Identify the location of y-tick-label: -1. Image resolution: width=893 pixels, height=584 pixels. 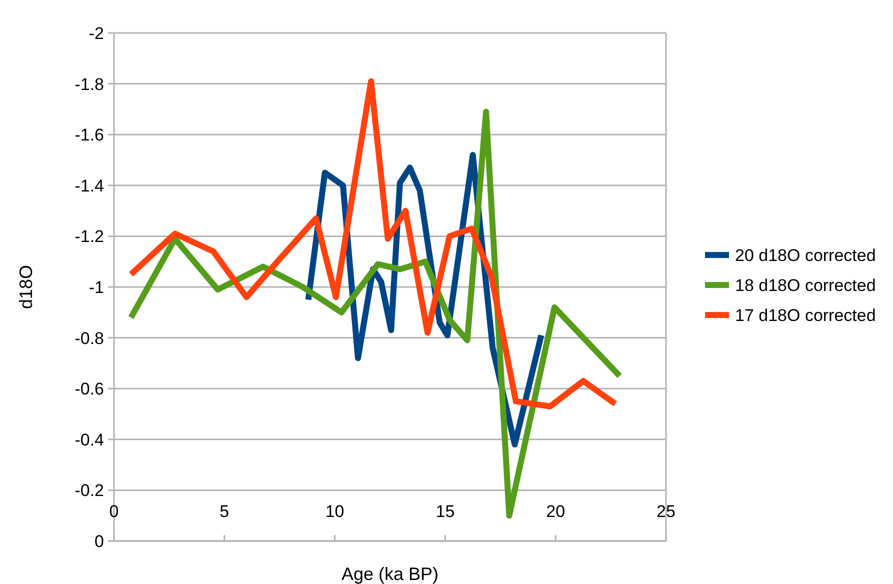
(96, 287).